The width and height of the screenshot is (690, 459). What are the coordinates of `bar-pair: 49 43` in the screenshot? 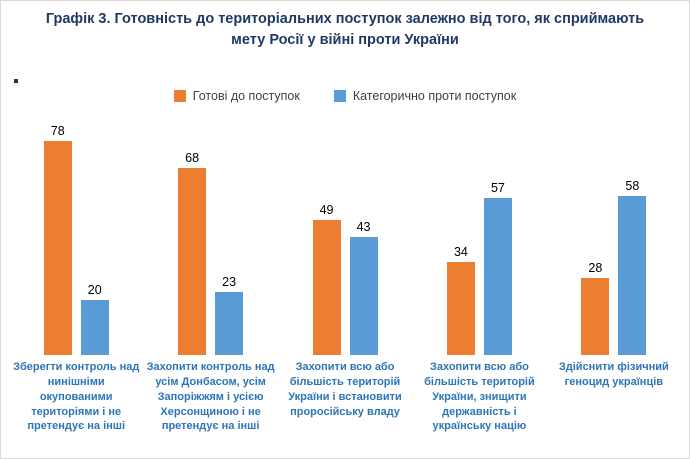 It's located at (345, 235).